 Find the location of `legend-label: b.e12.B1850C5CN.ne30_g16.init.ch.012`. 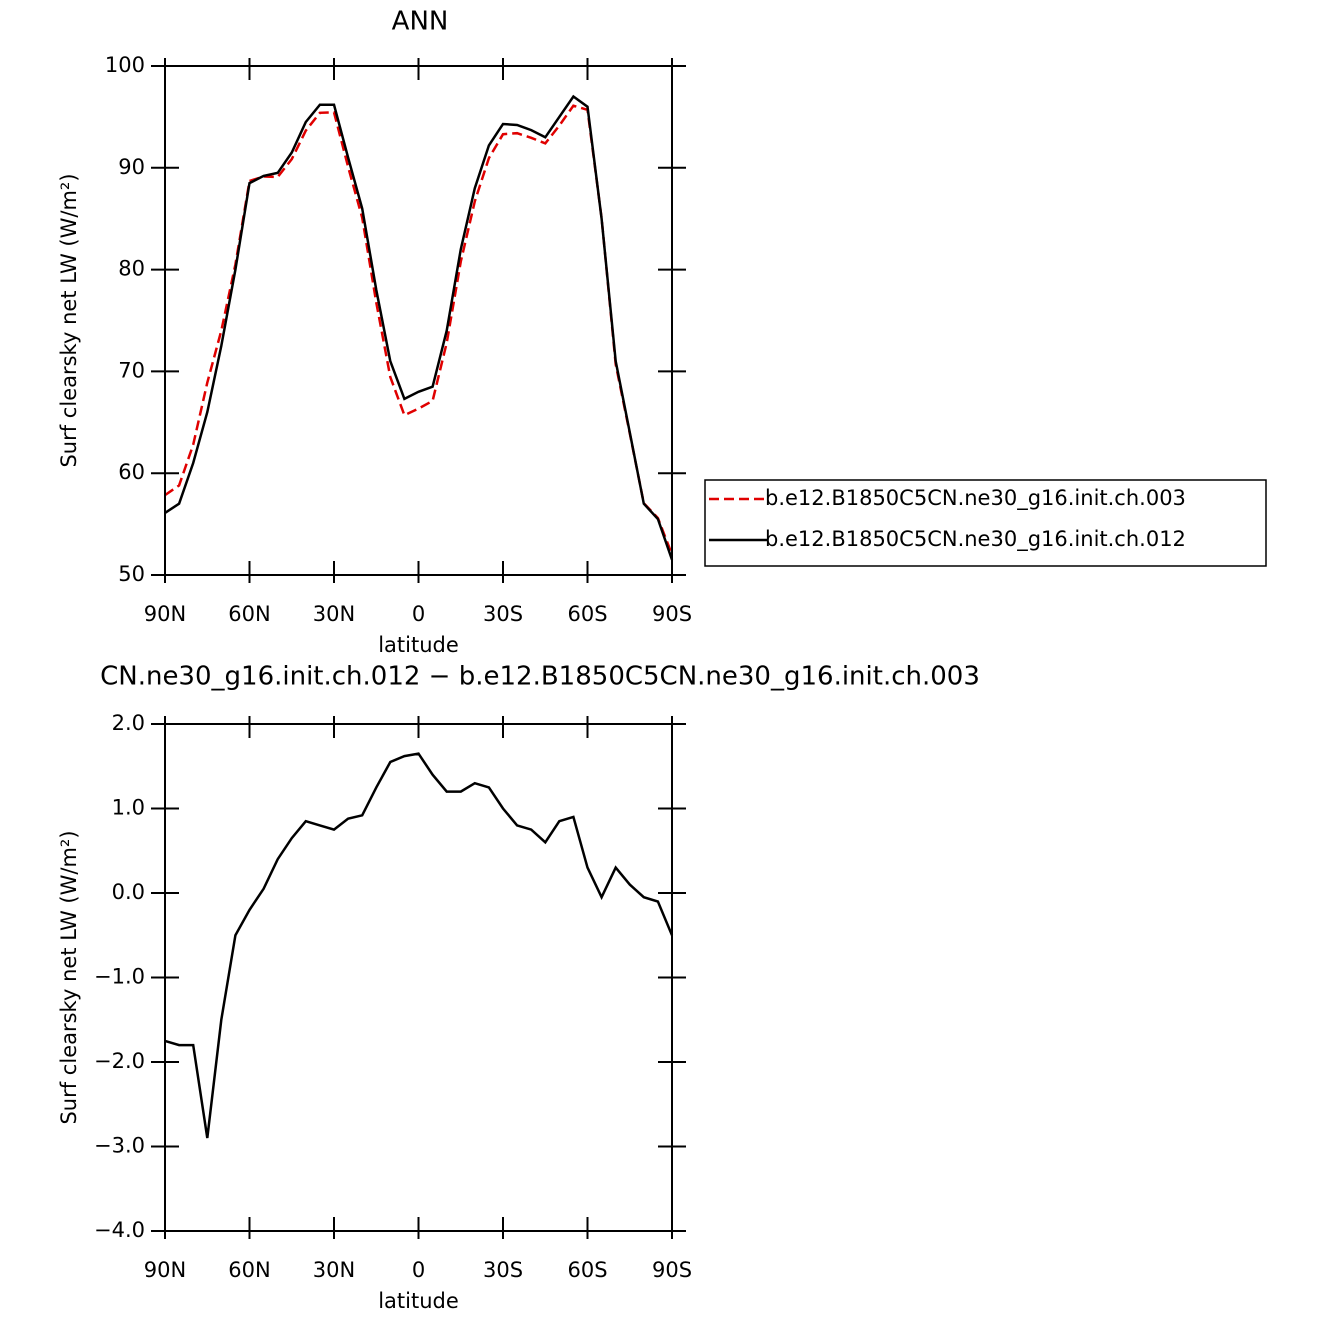

legend-label: b.e12.B1850C5CN.ne30_g16.init.ch.012 is located at coordinates (975, 539).